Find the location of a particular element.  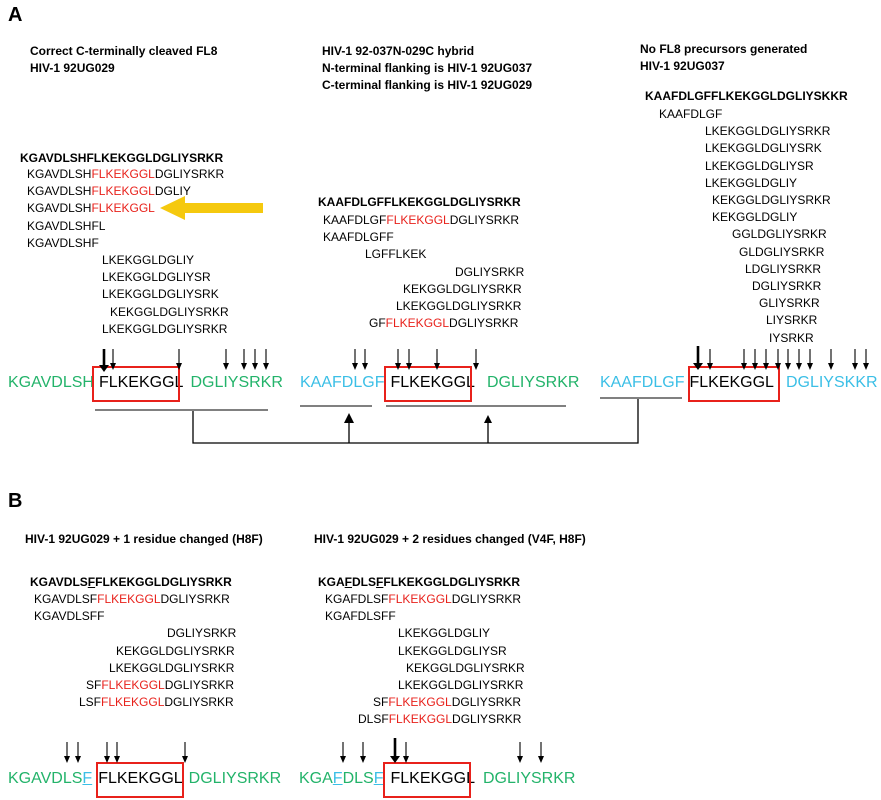

a-col3-sequence: KAAFDLGF FLKEKGGL DGLIYSKKR is located at coordinates (739, 382).